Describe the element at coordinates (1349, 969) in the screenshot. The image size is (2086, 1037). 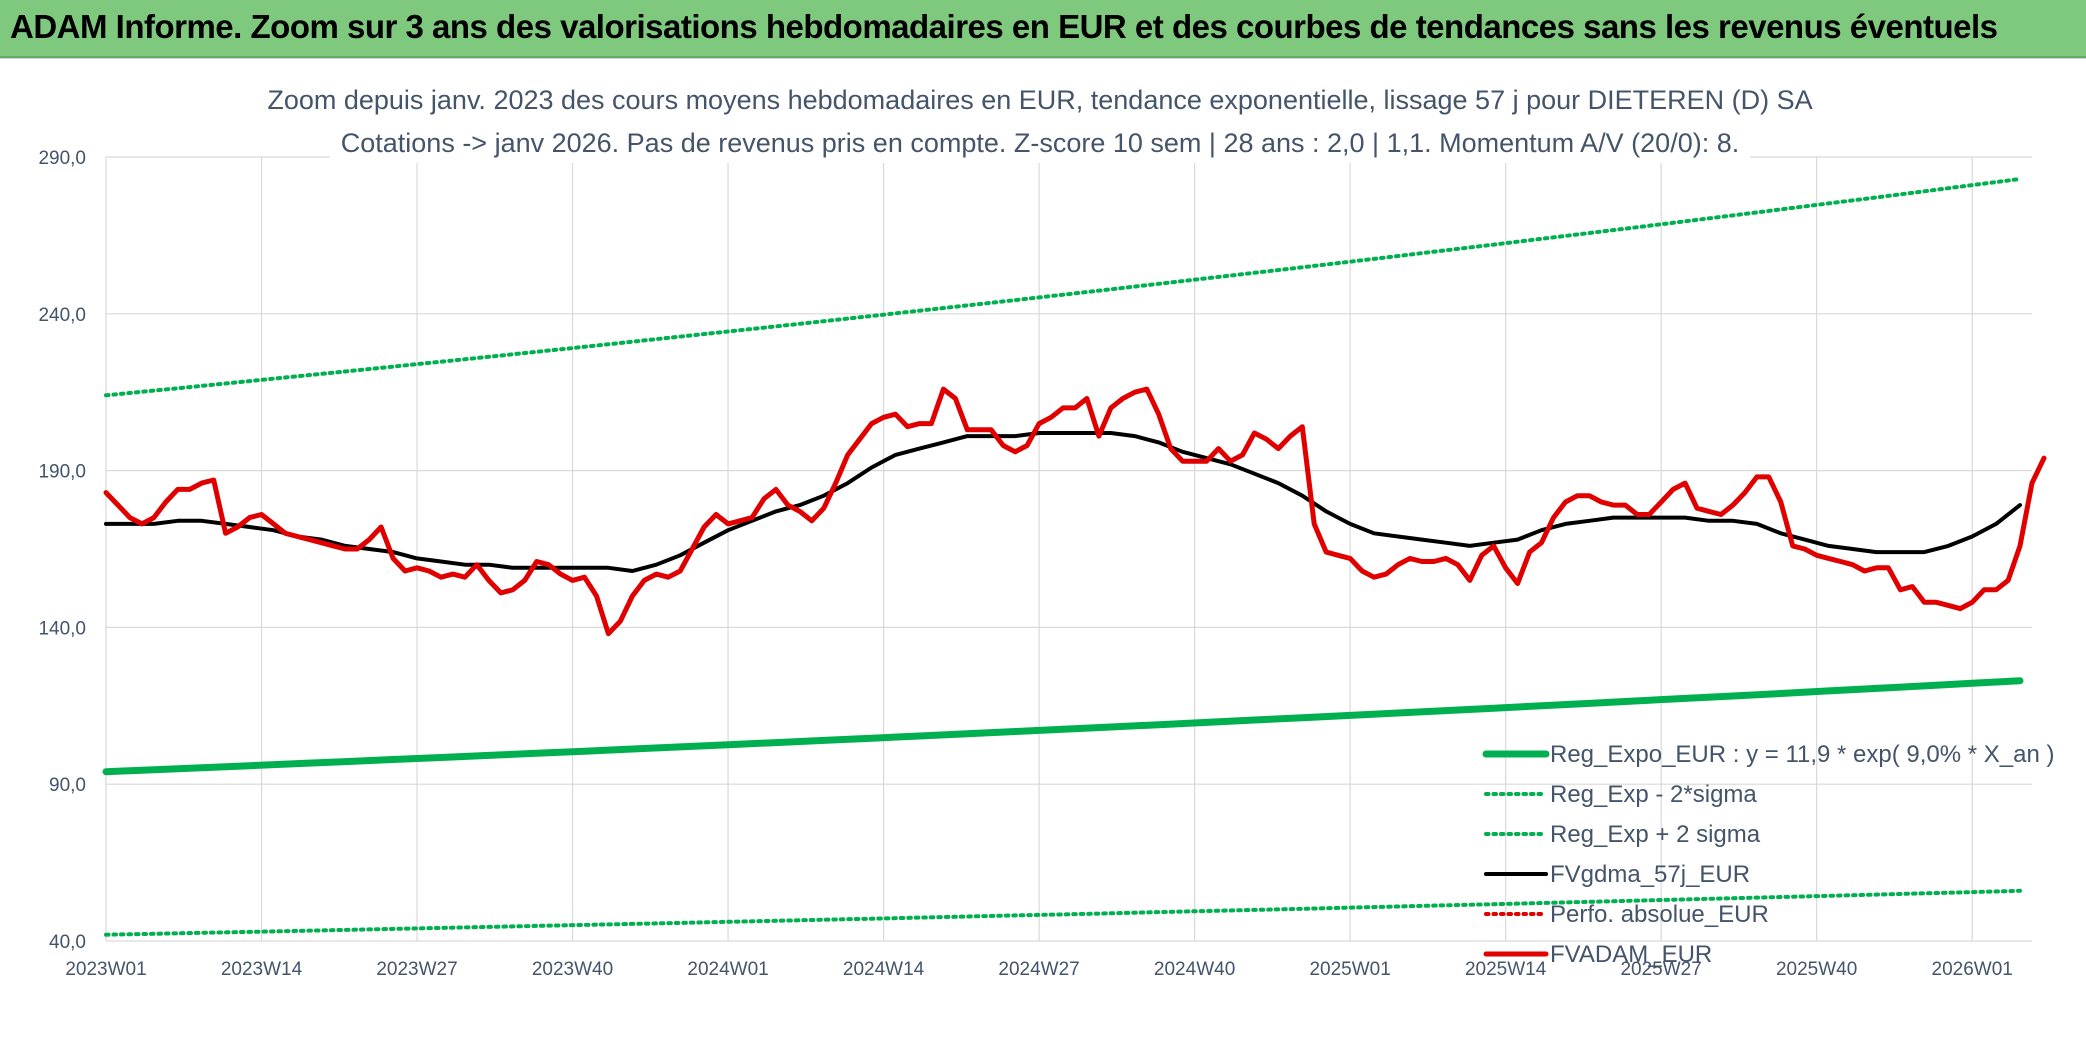
I see `x-tick-label: 2025W01` at that location.